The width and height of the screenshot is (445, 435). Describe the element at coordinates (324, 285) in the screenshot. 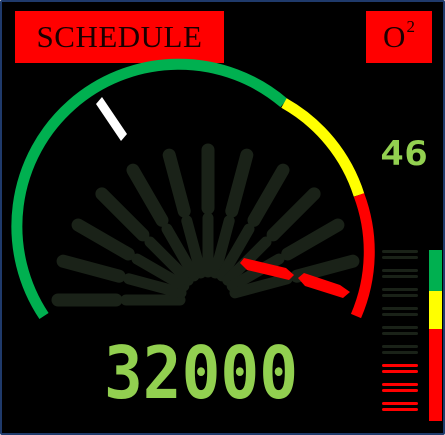

I see `needle-segment-outer` at that location.